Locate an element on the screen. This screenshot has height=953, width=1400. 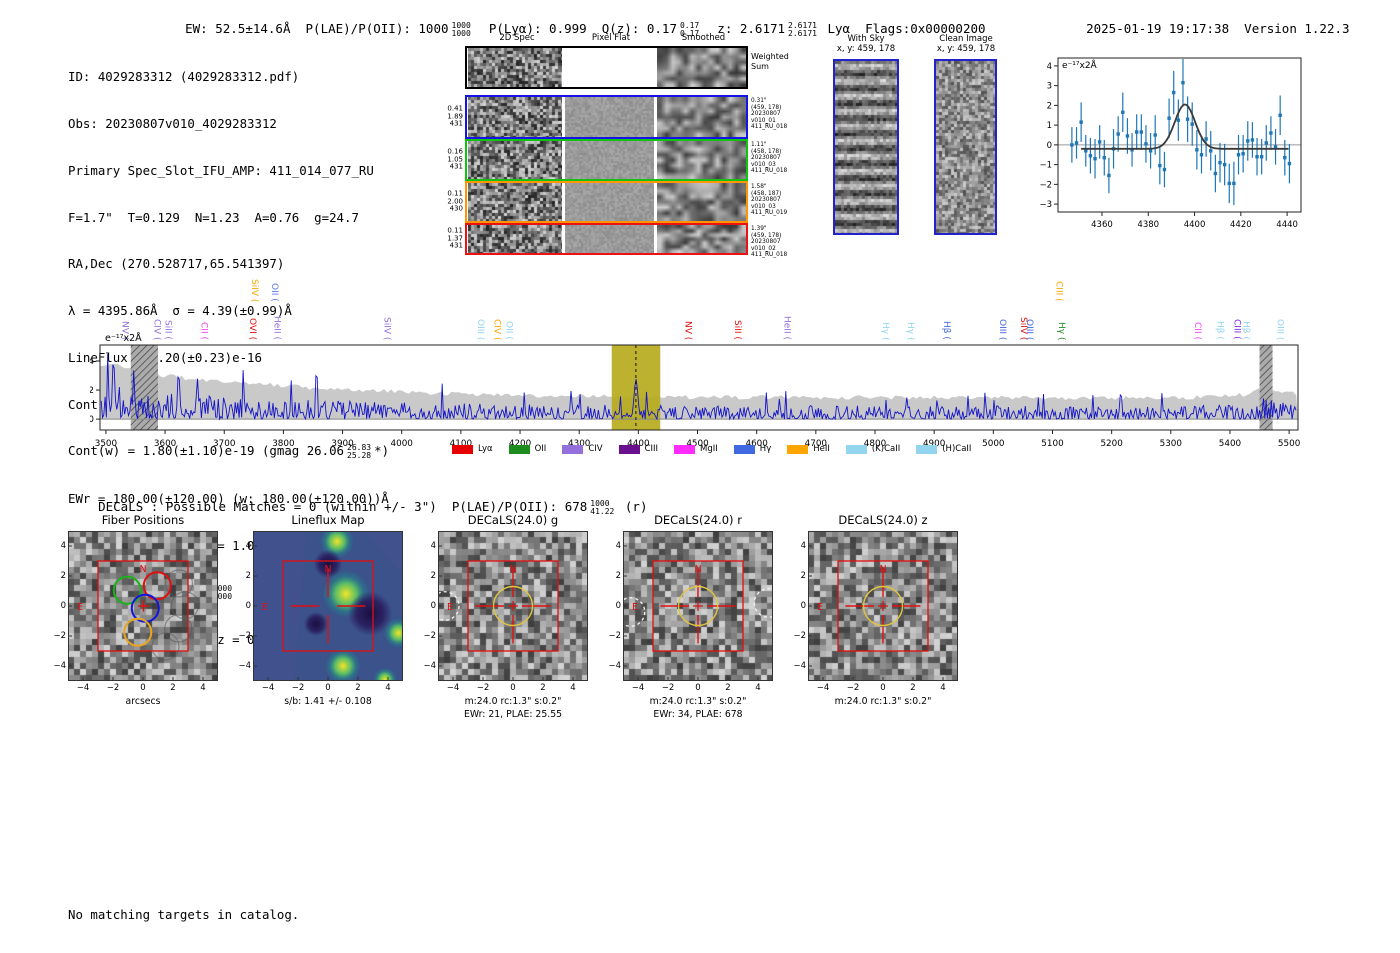
legend-label: CIV is located at coordinates (595, 449).